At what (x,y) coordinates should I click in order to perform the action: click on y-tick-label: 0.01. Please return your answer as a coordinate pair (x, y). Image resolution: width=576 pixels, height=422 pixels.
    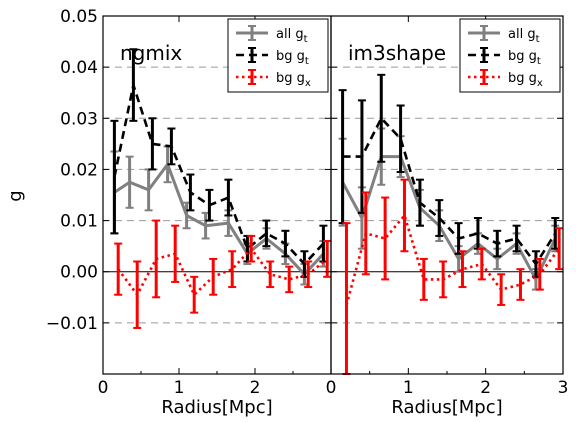
    Looking at the image, I should click on (79, 222).